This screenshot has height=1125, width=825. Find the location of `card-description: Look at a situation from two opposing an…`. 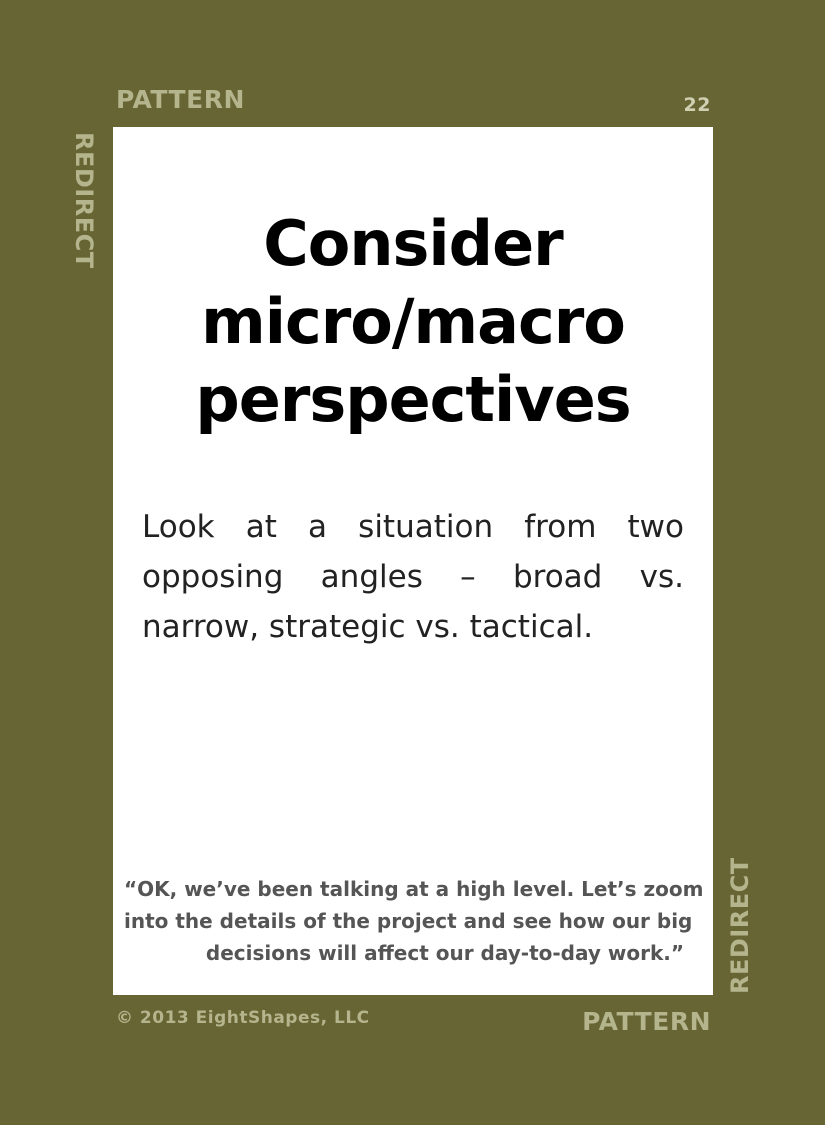

card-description: Look at a situation from two opposing an… is located at coordinates (413, 577).